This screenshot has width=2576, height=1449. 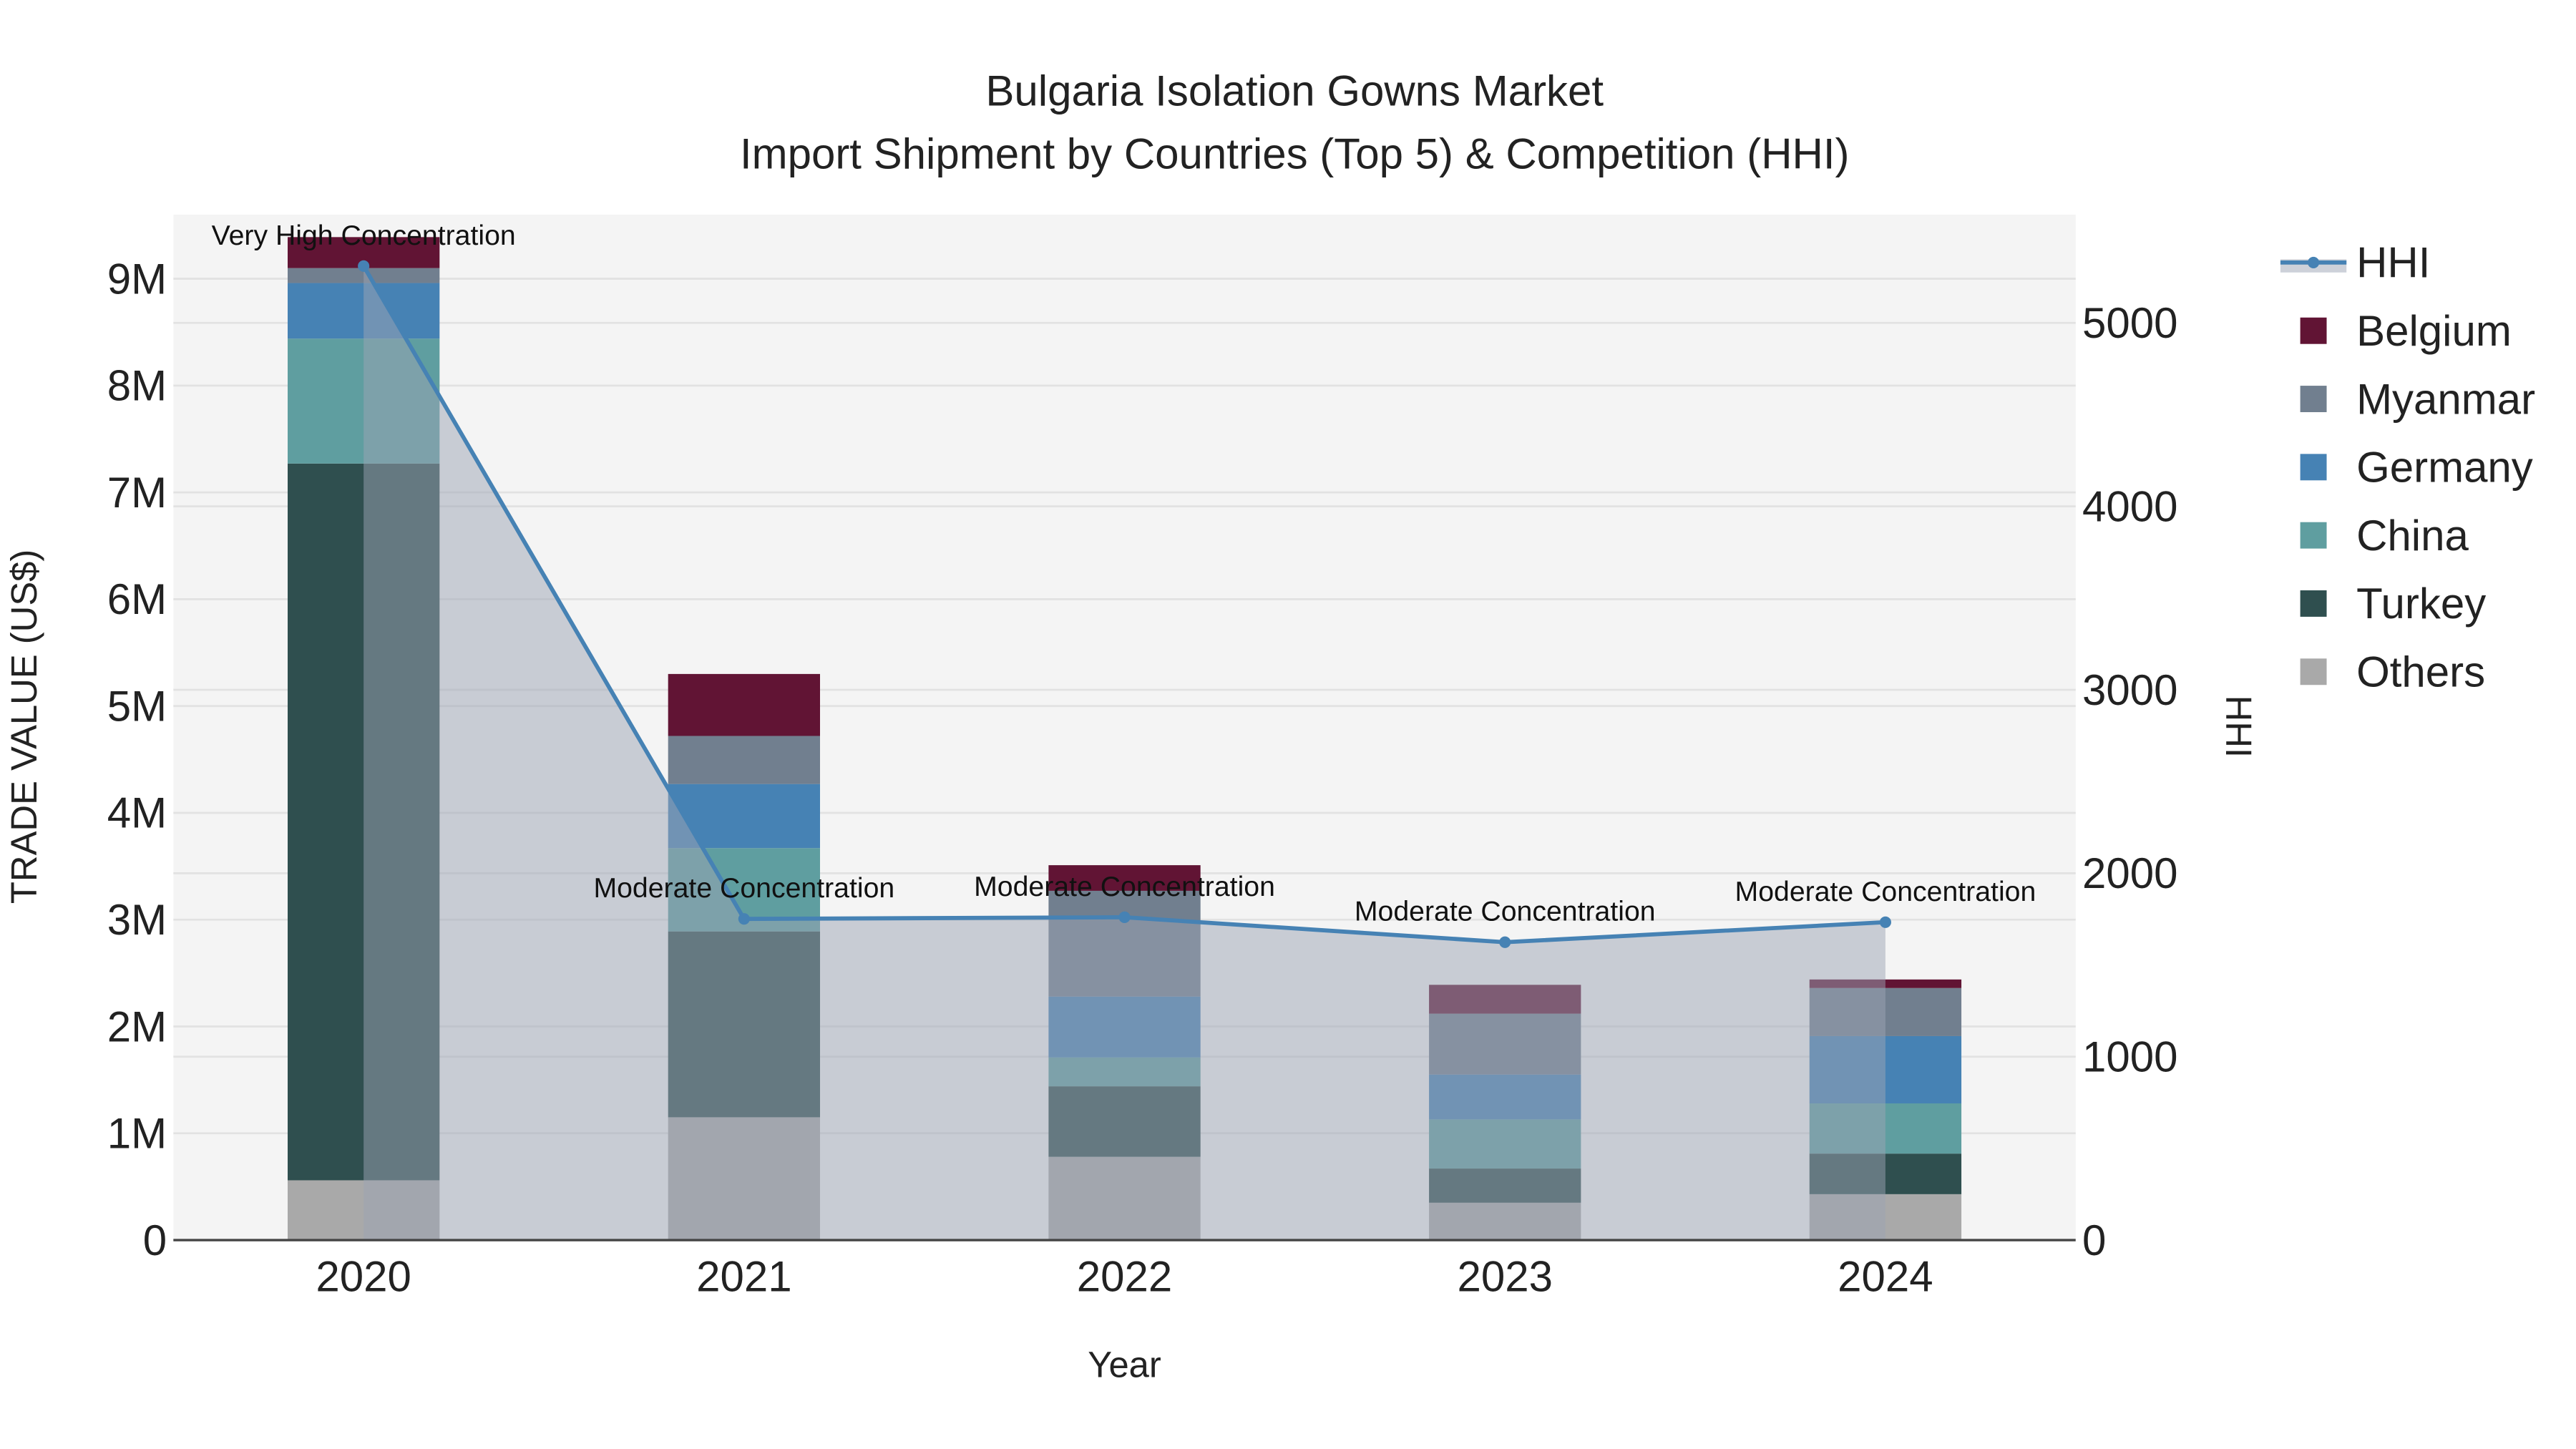 What do you see at coordinates (137, 706) in the screenshot?
I see `y-tick-label: 5M` at bounding box center [137, 706].